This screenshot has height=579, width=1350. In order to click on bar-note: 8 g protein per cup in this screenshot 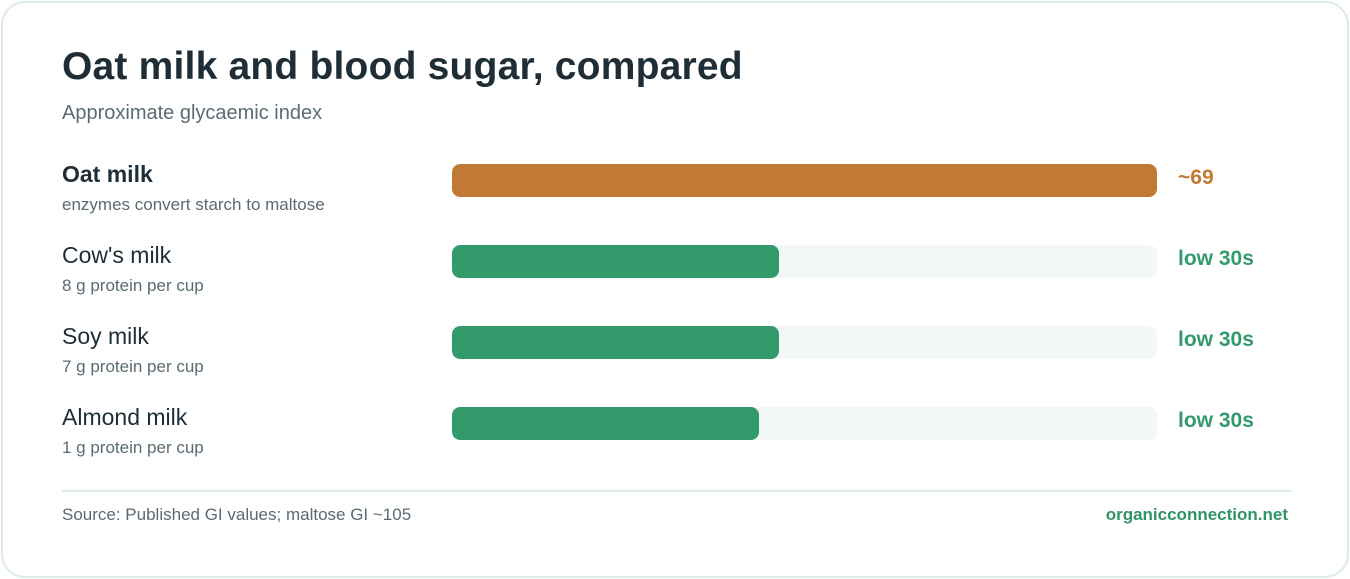, I will do `click(133, 285)`.